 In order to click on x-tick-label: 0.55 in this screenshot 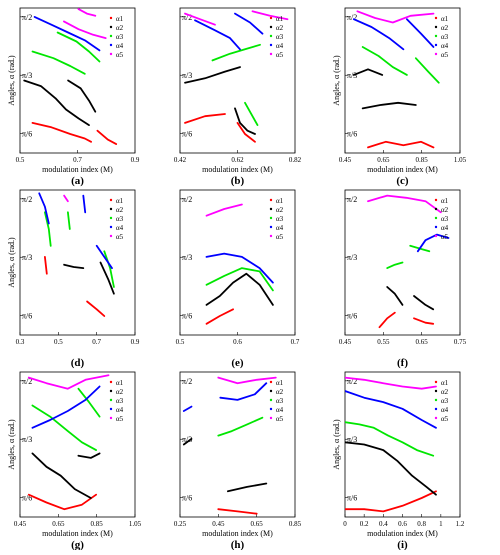, I will do `click(383, 342)`.